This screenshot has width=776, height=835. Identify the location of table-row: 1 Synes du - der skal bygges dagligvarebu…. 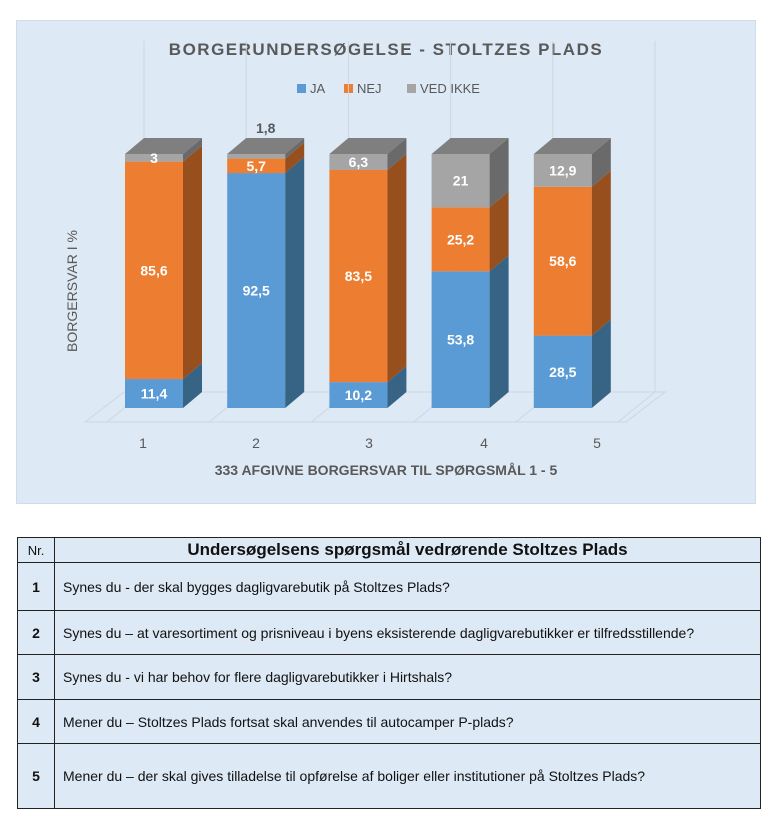
(389, 586).